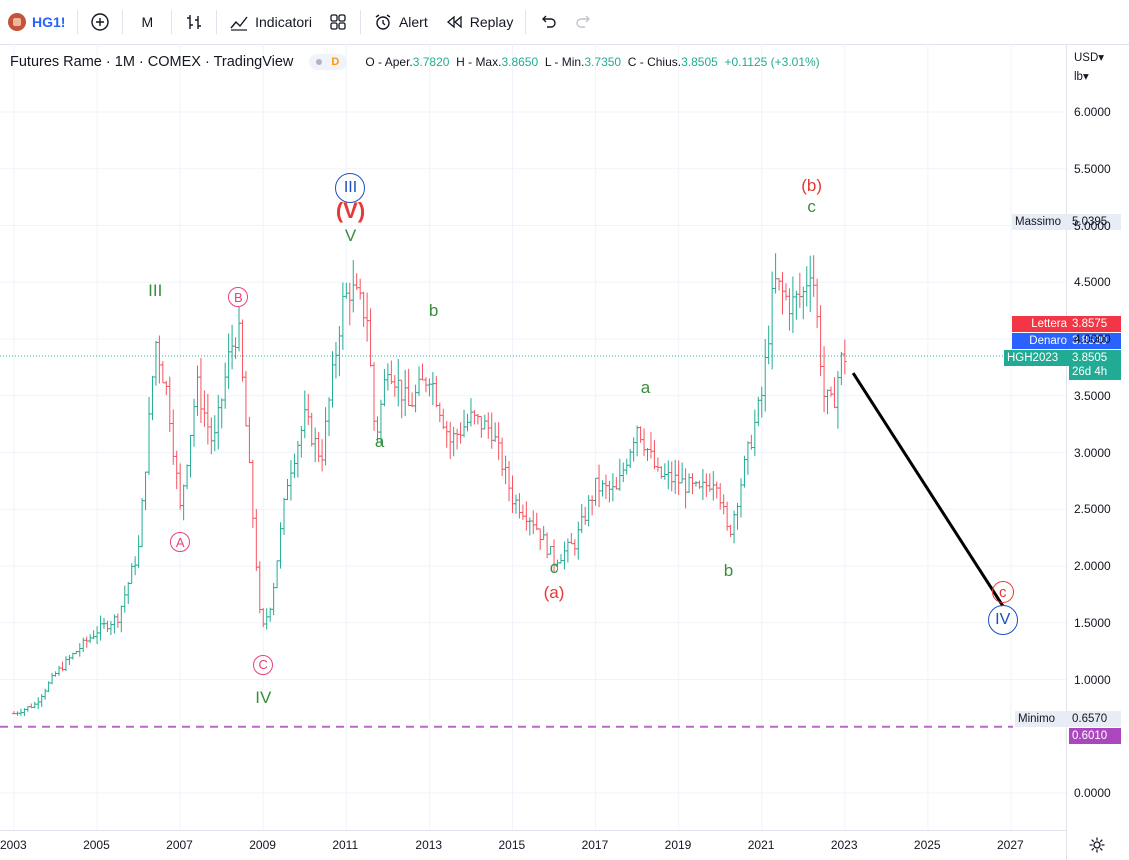 The width and height of the screenshot is (1129, 860). I want to click on toolbar-divider, so click(78, 22).